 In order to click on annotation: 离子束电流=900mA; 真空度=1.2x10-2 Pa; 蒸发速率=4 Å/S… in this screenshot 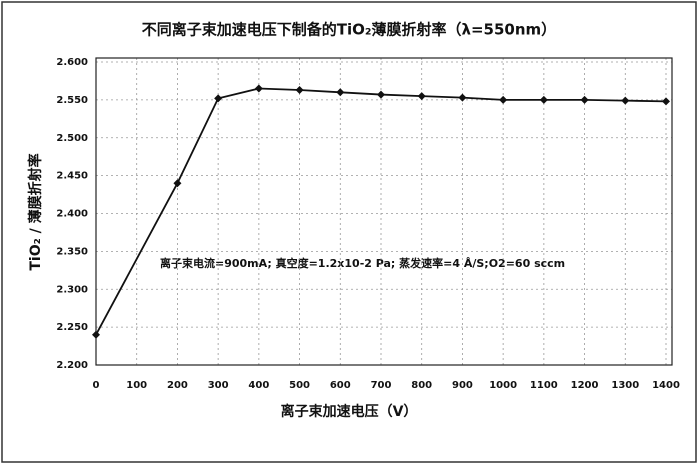, I will do `click(362, 263)`.